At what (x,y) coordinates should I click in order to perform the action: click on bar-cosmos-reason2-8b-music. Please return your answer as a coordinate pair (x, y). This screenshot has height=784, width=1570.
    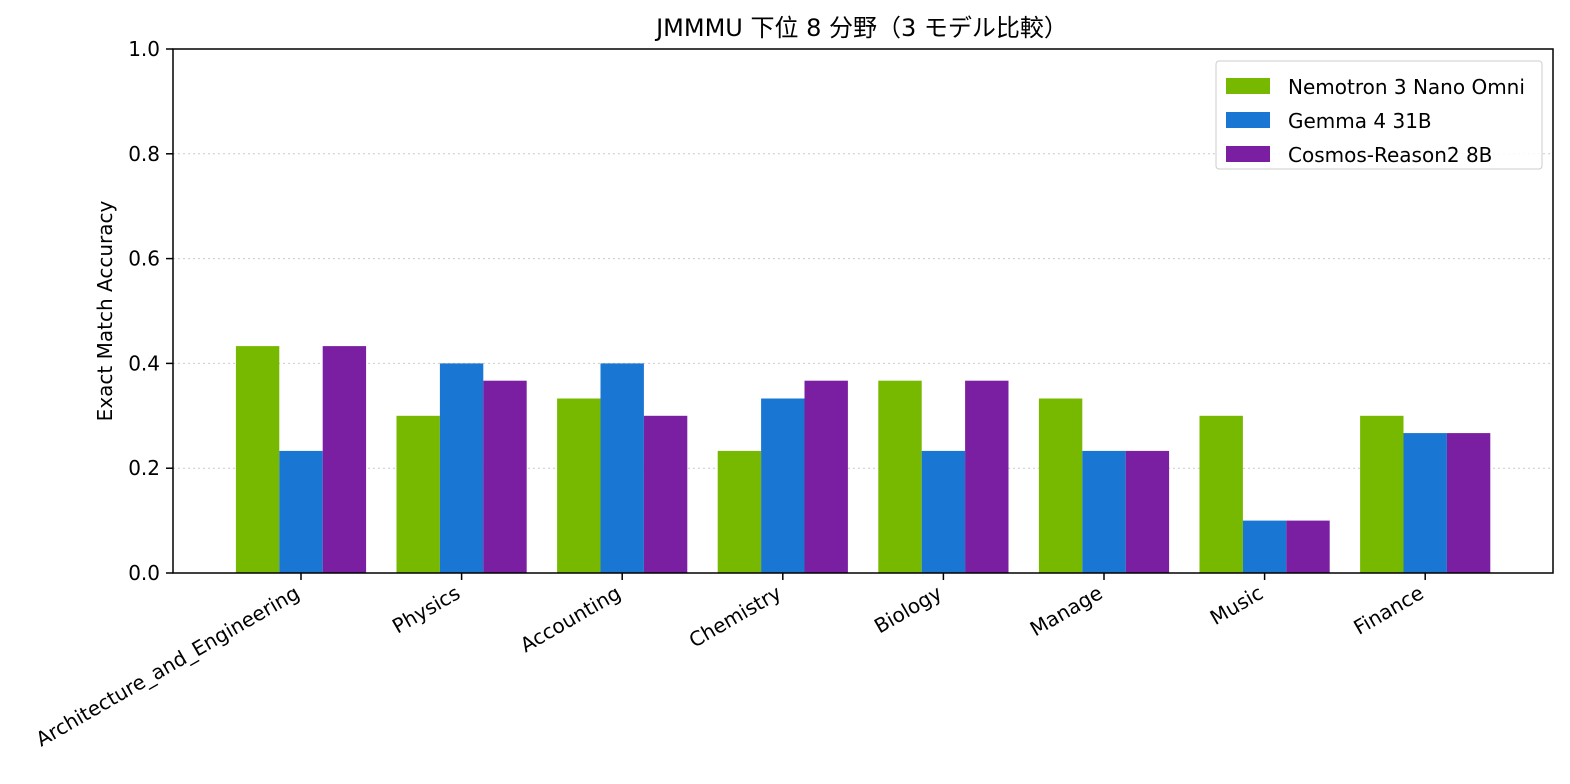
    Looking at the image, I should click on (1308, 546).